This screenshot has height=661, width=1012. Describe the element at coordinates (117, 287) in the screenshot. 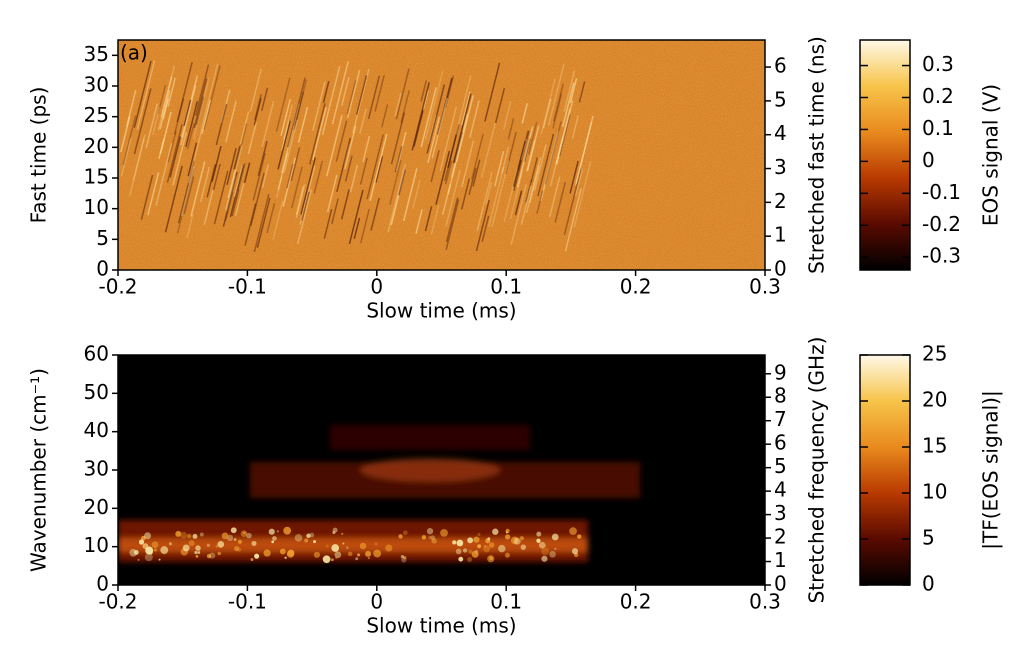

I see `x-tick-label: -0.2` at that location.